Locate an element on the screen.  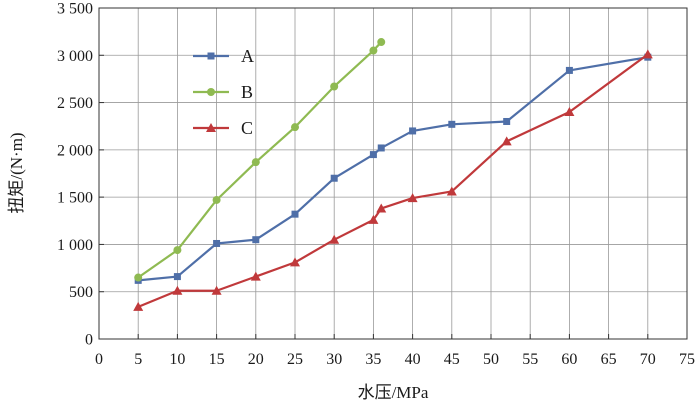
x-axis-title: 水压/MPa is located at coordinates (393, 392).